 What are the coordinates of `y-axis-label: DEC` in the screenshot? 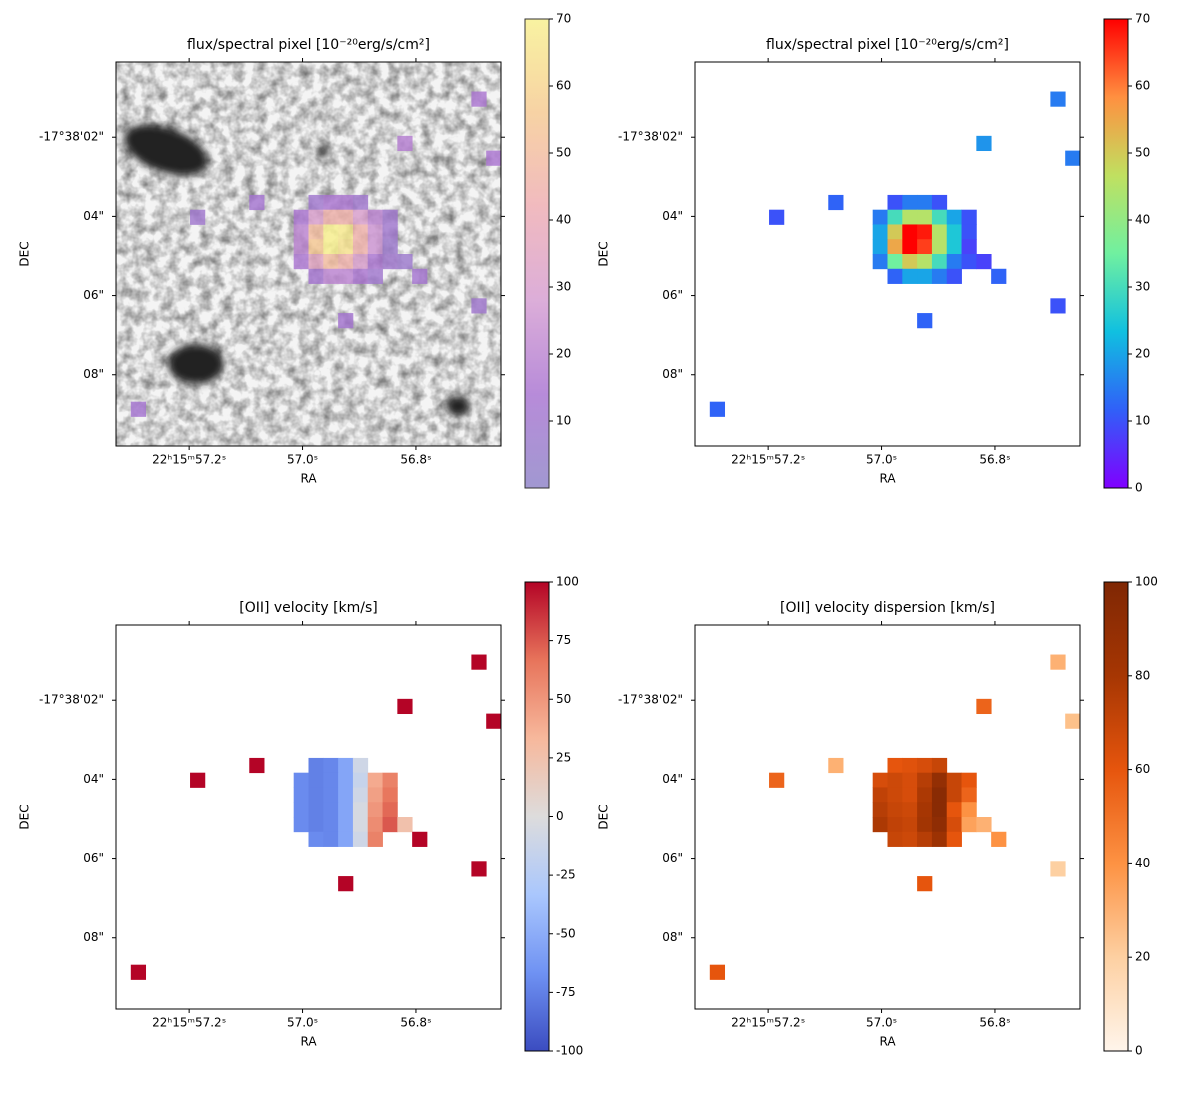 It's located at (25, 253).